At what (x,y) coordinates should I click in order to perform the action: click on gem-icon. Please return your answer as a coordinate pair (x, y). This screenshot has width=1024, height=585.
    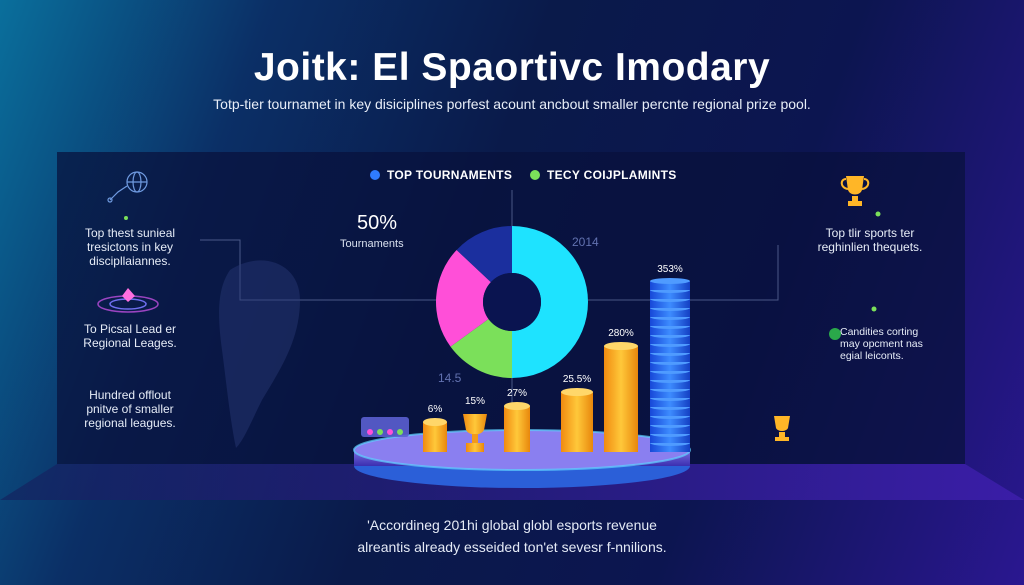
    Looking at the image, I should click on (128, 300).